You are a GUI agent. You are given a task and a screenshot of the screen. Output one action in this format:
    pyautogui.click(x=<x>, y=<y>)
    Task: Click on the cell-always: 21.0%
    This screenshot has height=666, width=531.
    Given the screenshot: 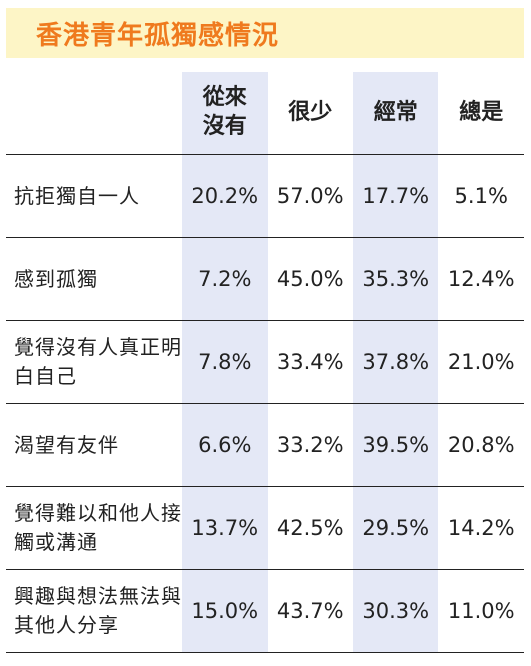 What is the action you would take?
    pyautogui.click(x=481, y=362)
    